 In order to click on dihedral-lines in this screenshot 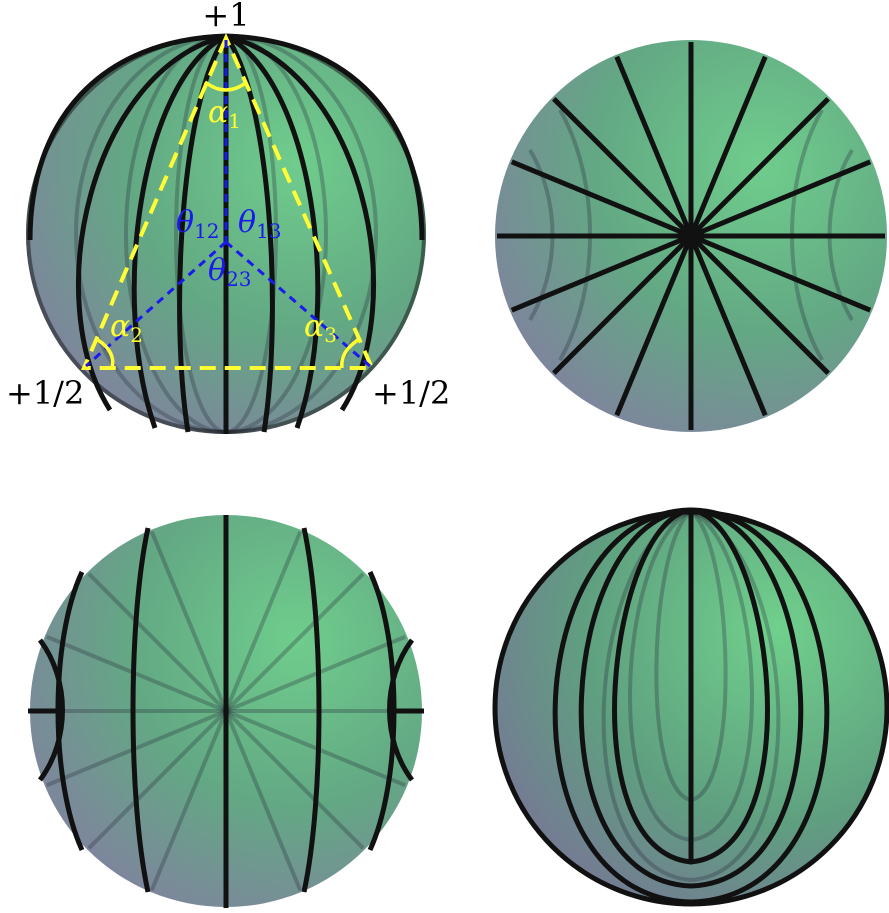, I will do `click(228, 204)`.